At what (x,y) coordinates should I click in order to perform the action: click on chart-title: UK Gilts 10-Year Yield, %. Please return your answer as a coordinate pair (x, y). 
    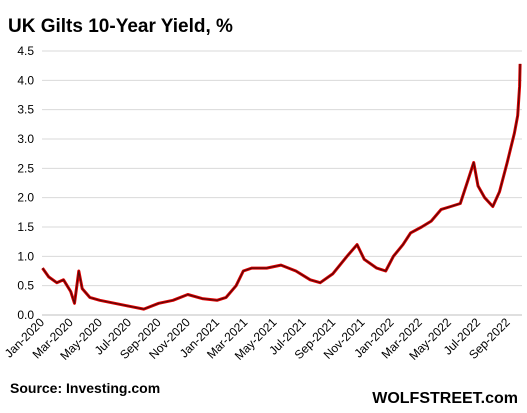
    Looking at the image, I should click on (120, 26).